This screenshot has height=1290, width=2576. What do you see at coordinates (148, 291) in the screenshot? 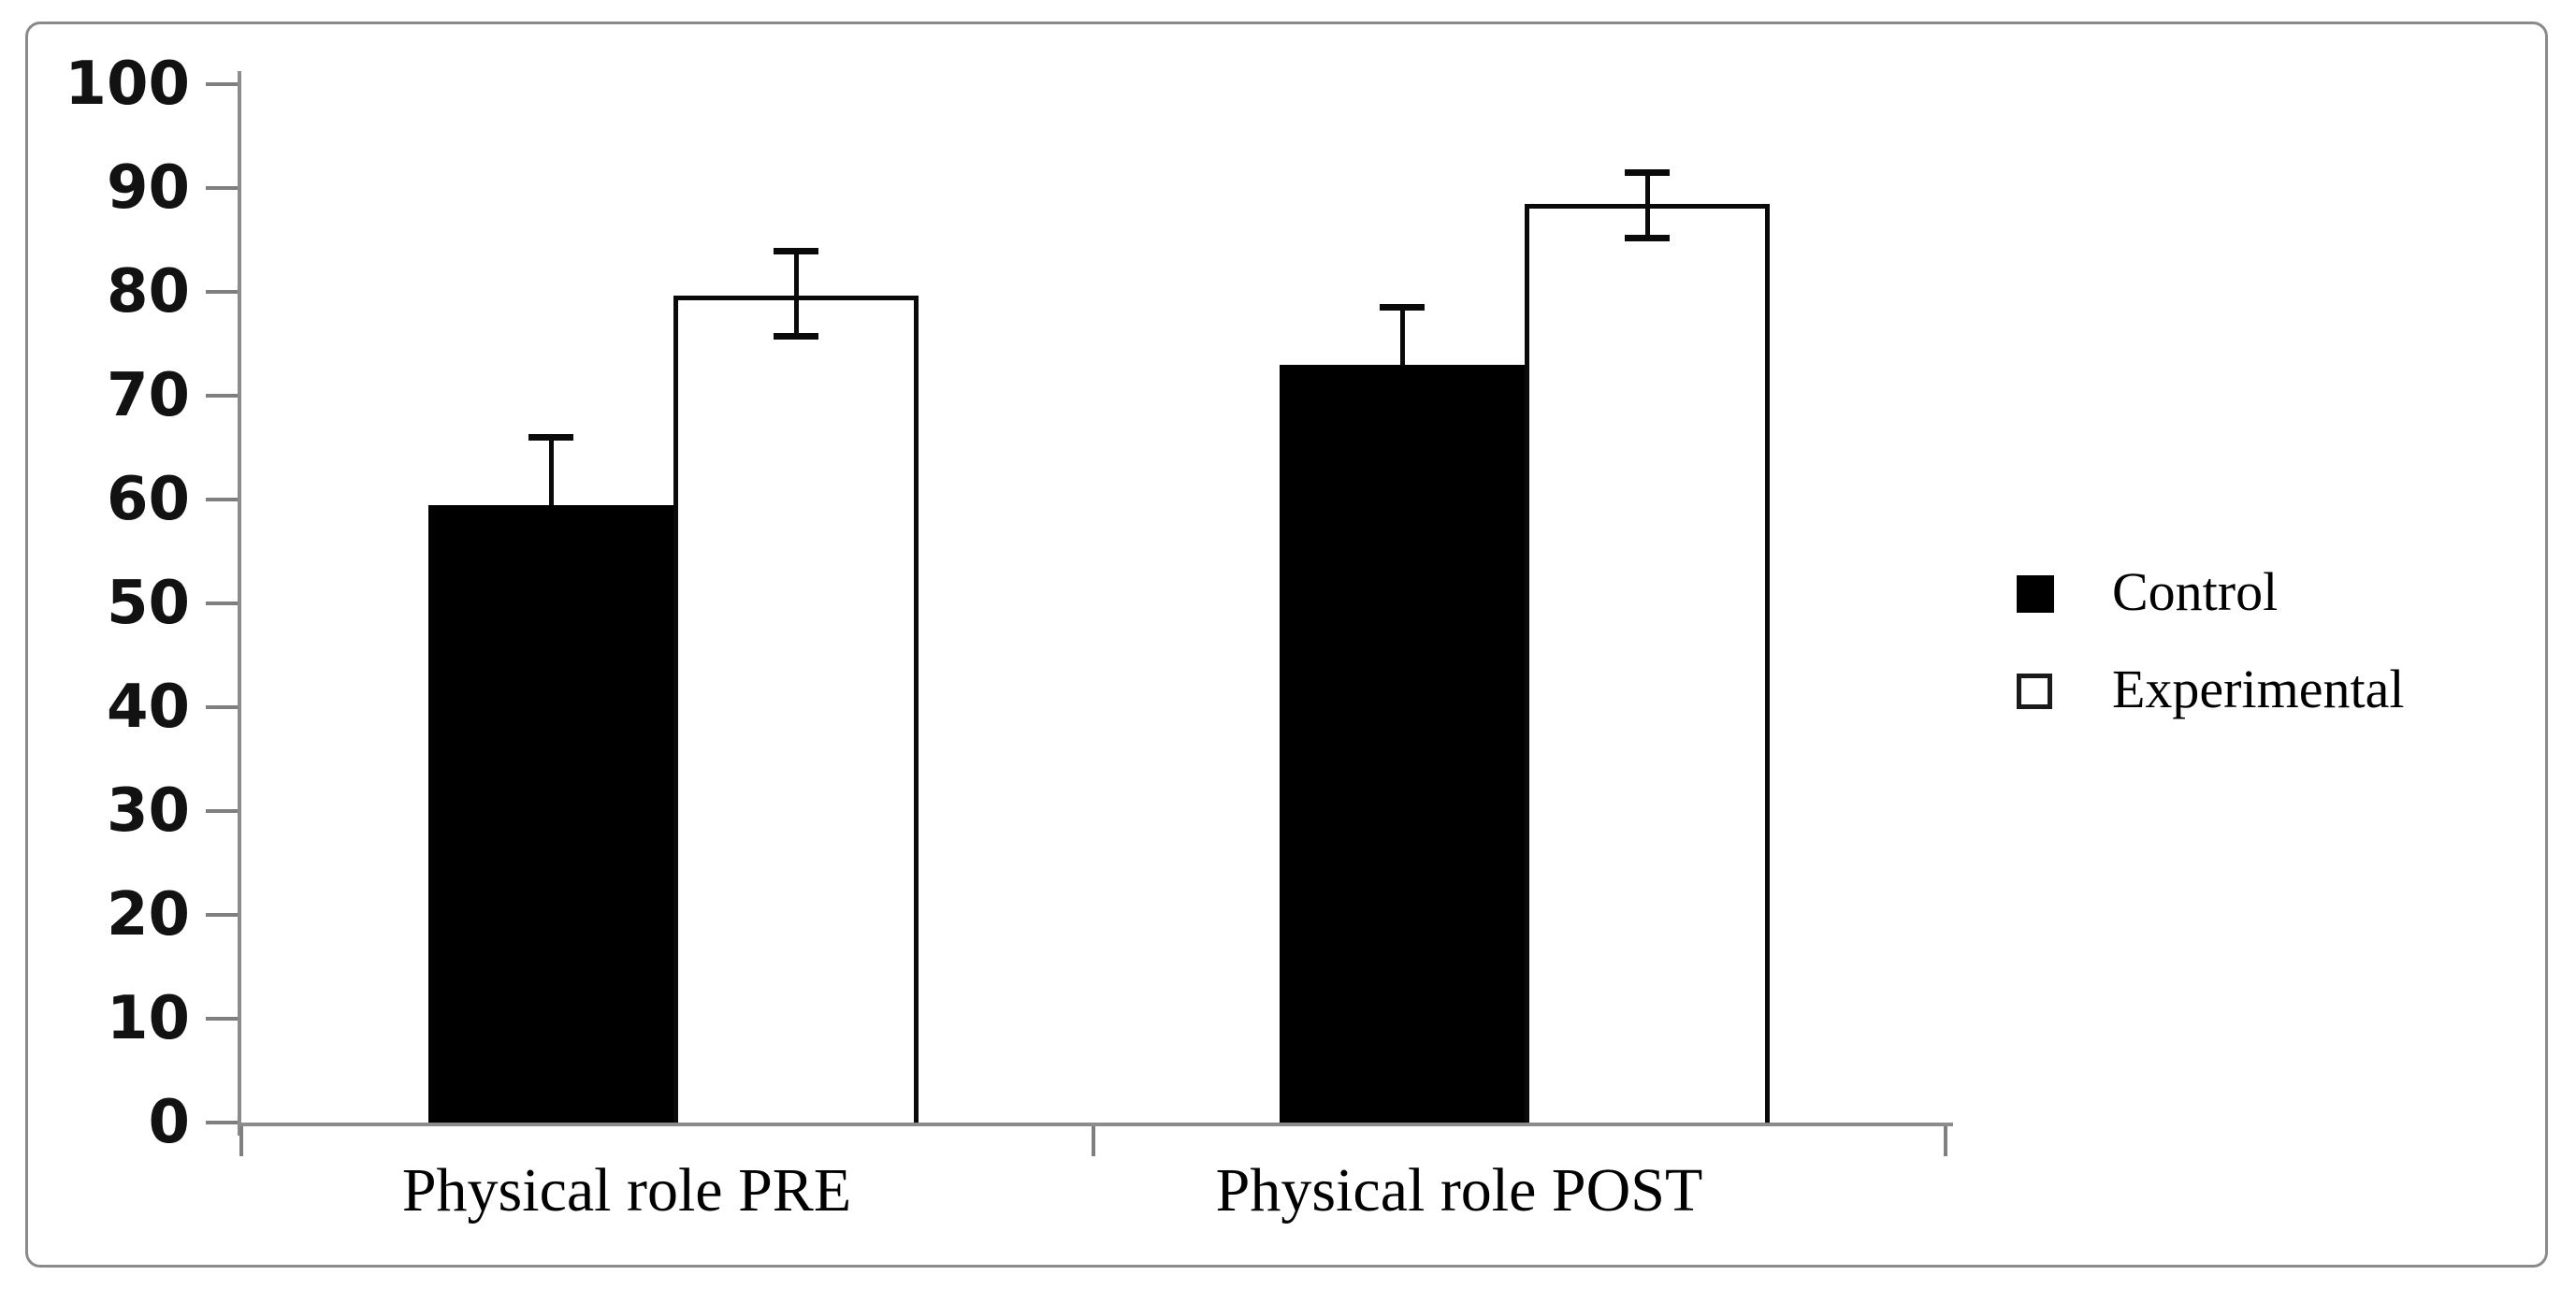
I see `y-tick-label-80: 80` at bounding box center [148, 291].